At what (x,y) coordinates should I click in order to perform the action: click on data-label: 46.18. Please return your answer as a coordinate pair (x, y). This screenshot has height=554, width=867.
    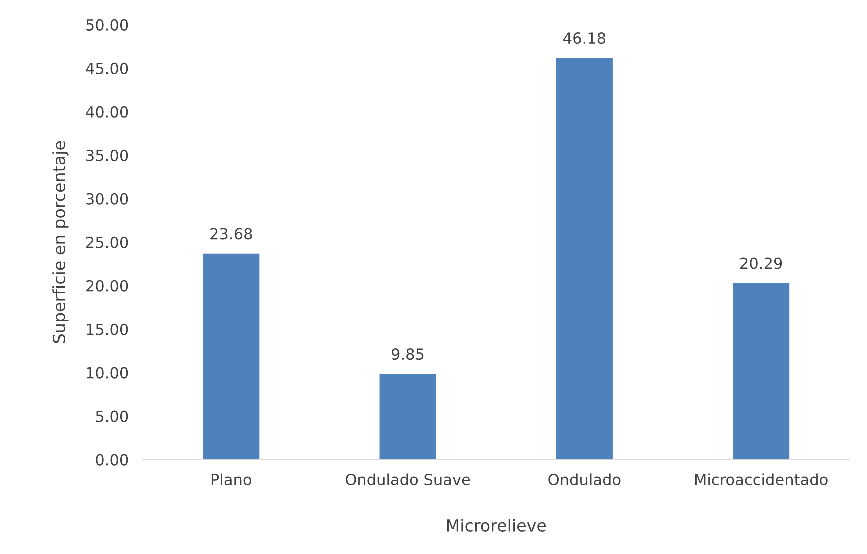
    Looking at the image, I should click on (585, 38).